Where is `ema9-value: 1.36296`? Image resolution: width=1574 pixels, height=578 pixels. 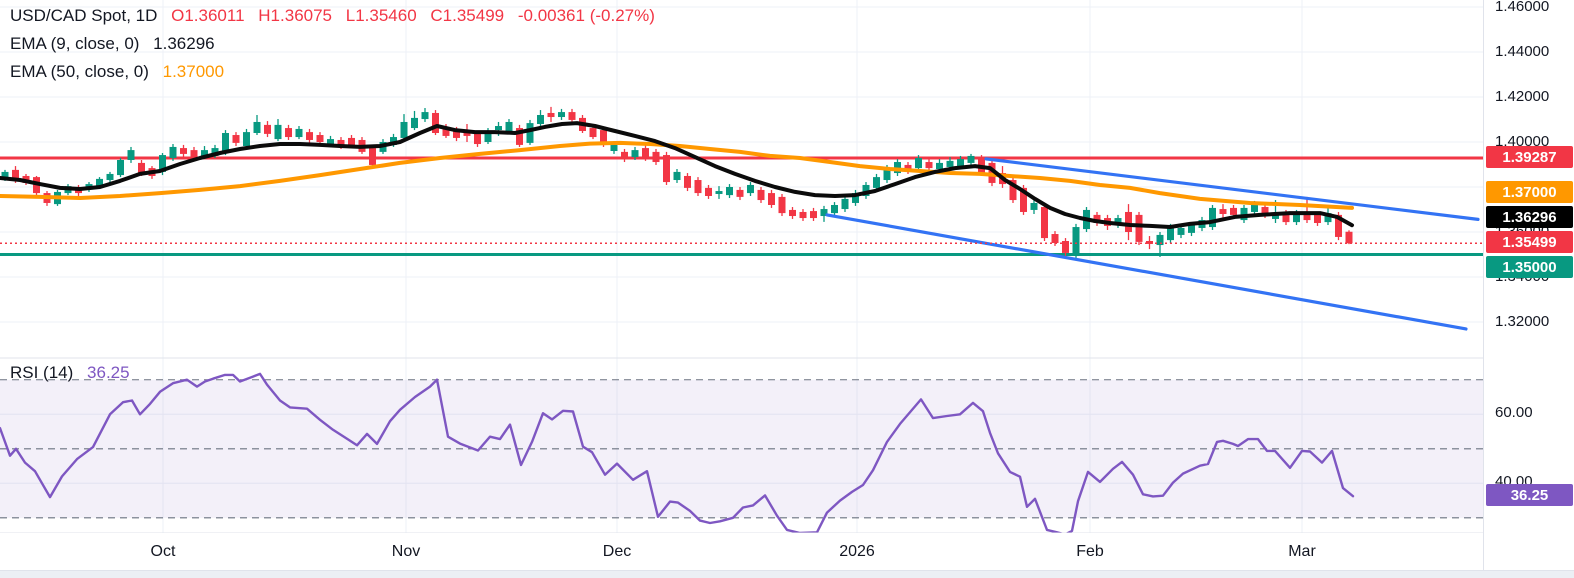
ema9-value: 1.36296 is located at coordinates (184, 43).